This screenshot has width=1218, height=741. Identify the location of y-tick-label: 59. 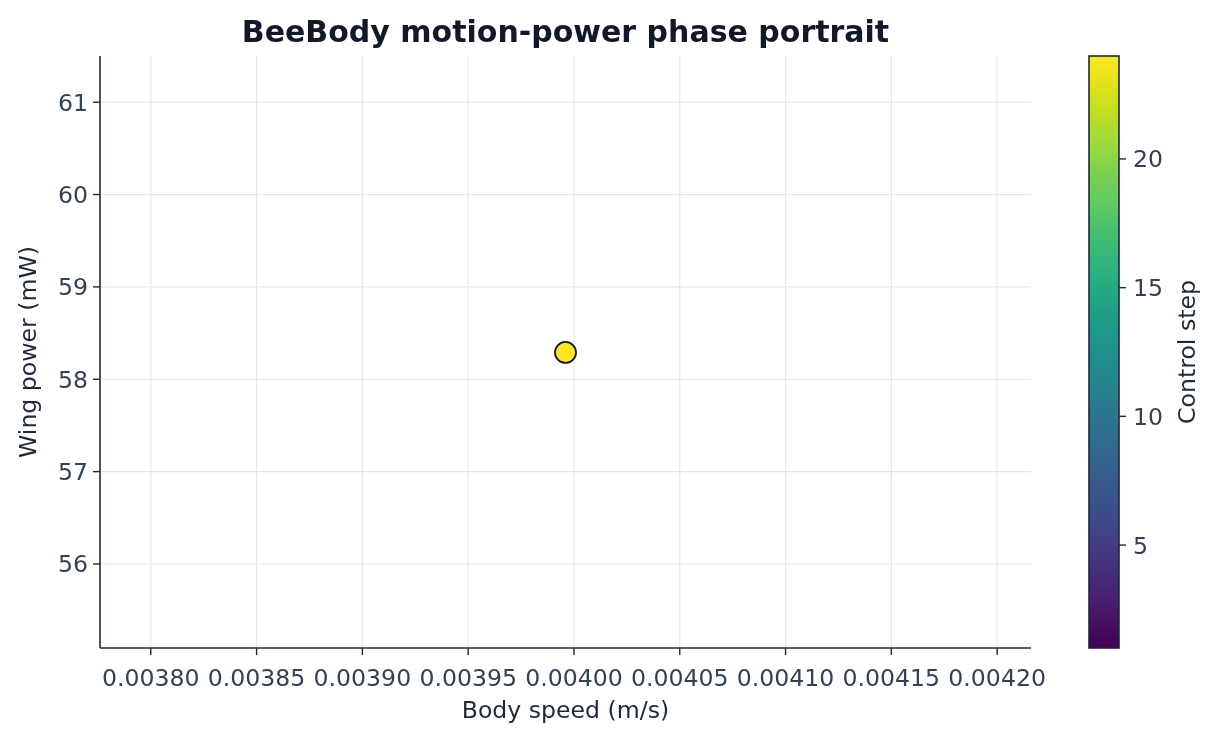
(72, 287).